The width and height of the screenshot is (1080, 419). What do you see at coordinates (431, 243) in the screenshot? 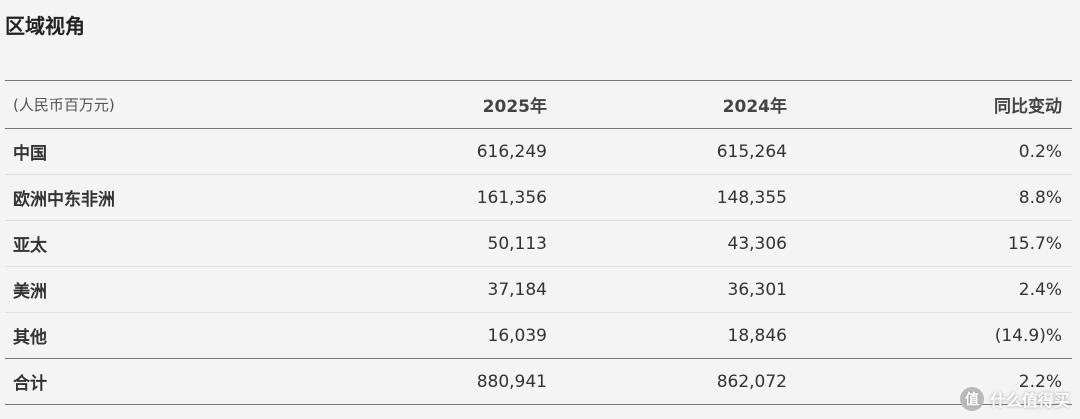
I see `cell: 50,113` at bounding box center [431, 243].